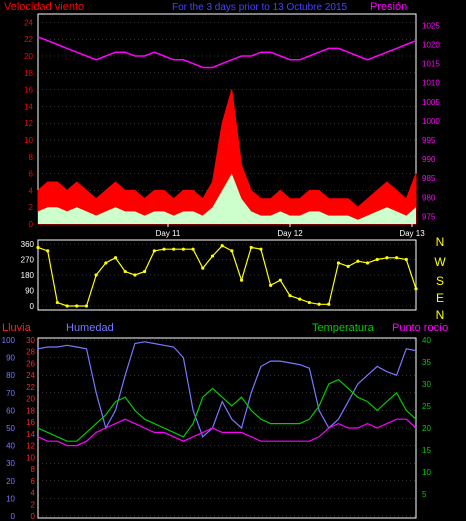  Describe the element at coordinates (431, 64) in the screenshot. I see `right-tick-label: 1015` at that location.